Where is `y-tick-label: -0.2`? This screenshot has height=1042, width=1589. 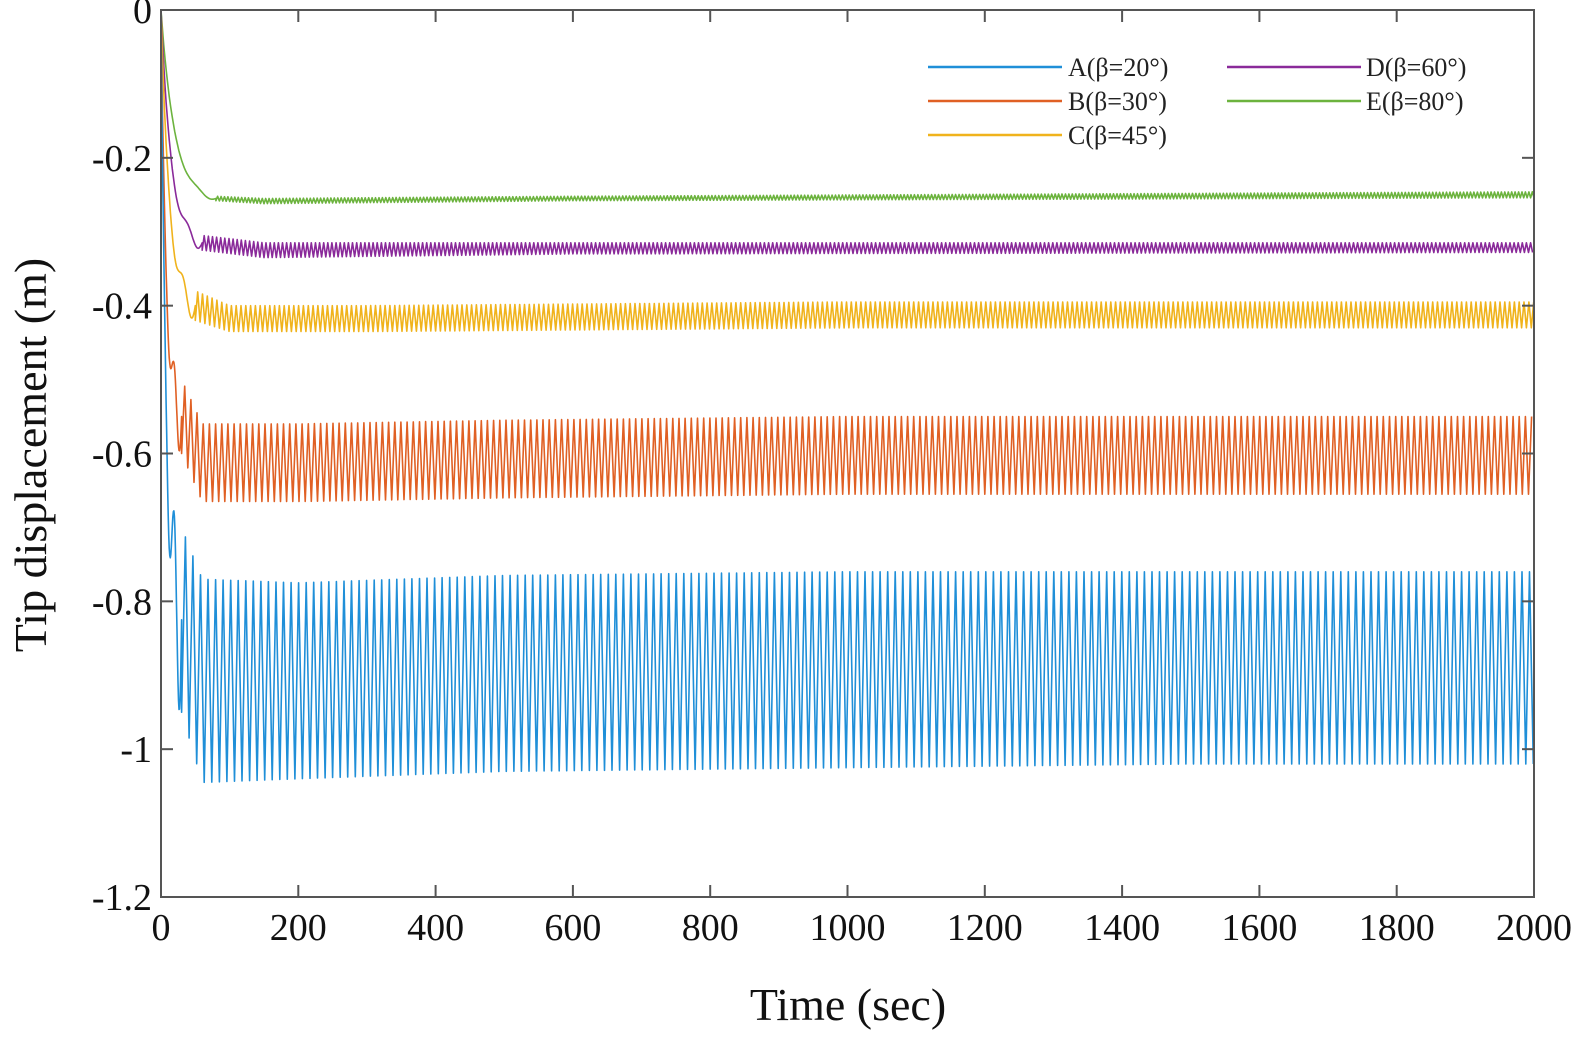 y-tick-label: -0.2 is located at coordinates (122, 159).